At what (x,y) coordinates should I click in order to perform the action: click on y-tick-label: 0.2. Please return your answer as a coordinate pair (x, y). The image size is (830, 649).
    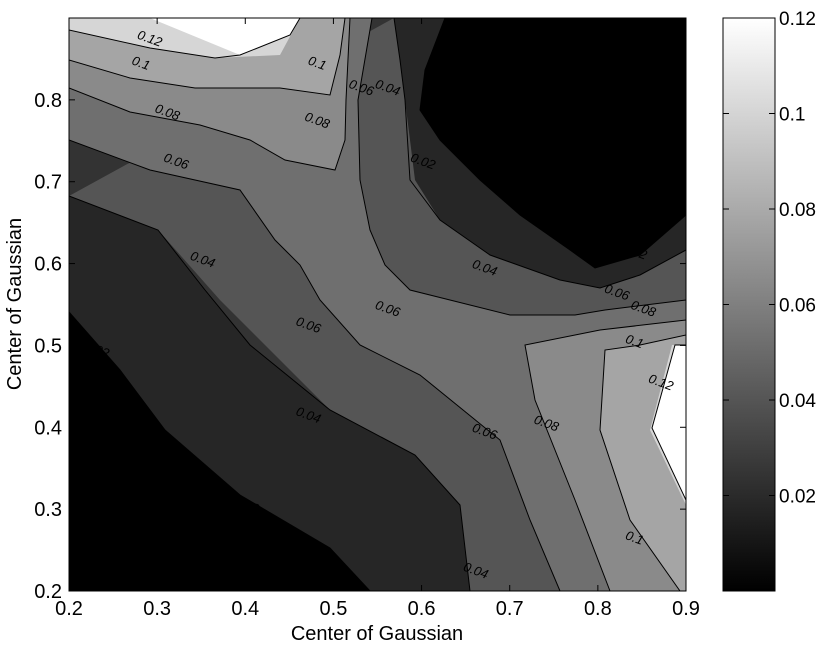
    Looking at the image, I should click on (48, 592).